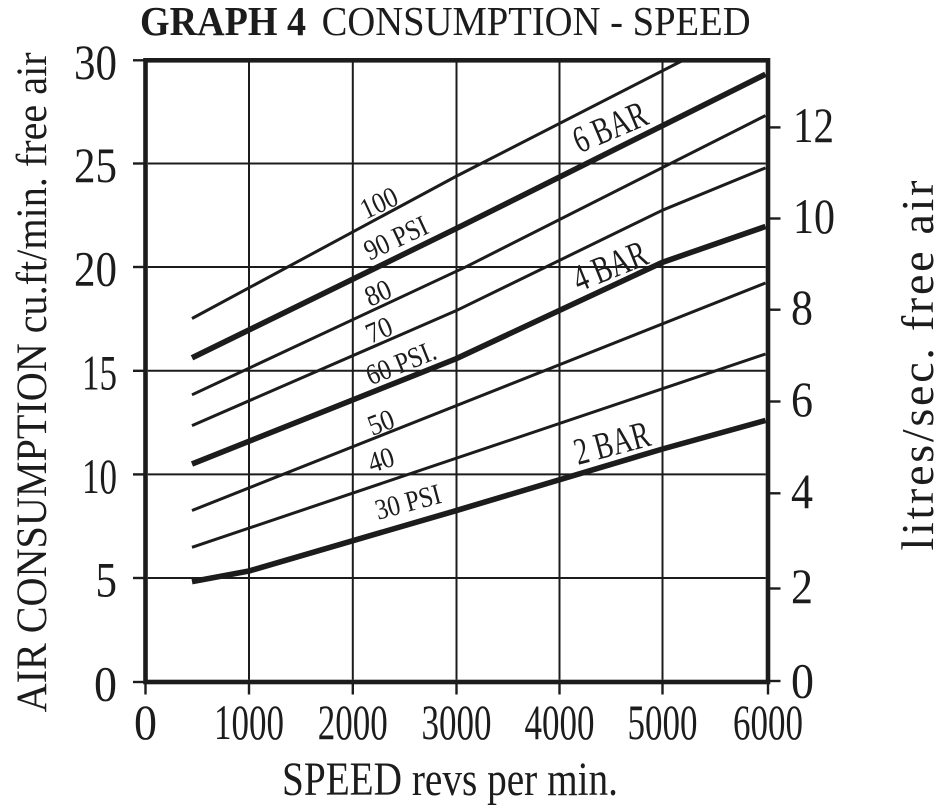 The height and width of the screenshot is (809, 946). Describe the element at coordinates (802, 491) in the screenshot. I see `svg-text: 4` at that location.